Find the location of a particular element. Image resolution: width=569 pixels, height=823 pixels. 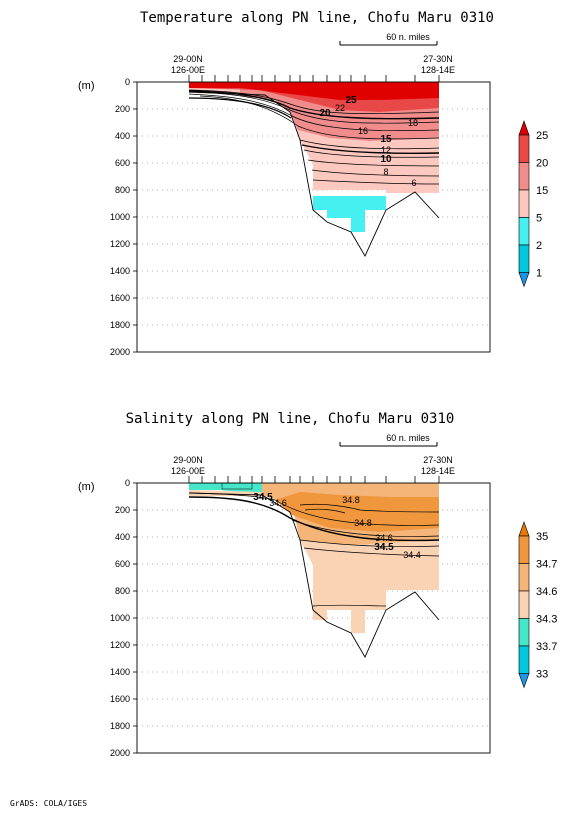

colorbar-label: 34.7 is located at coordinates (546, 565).